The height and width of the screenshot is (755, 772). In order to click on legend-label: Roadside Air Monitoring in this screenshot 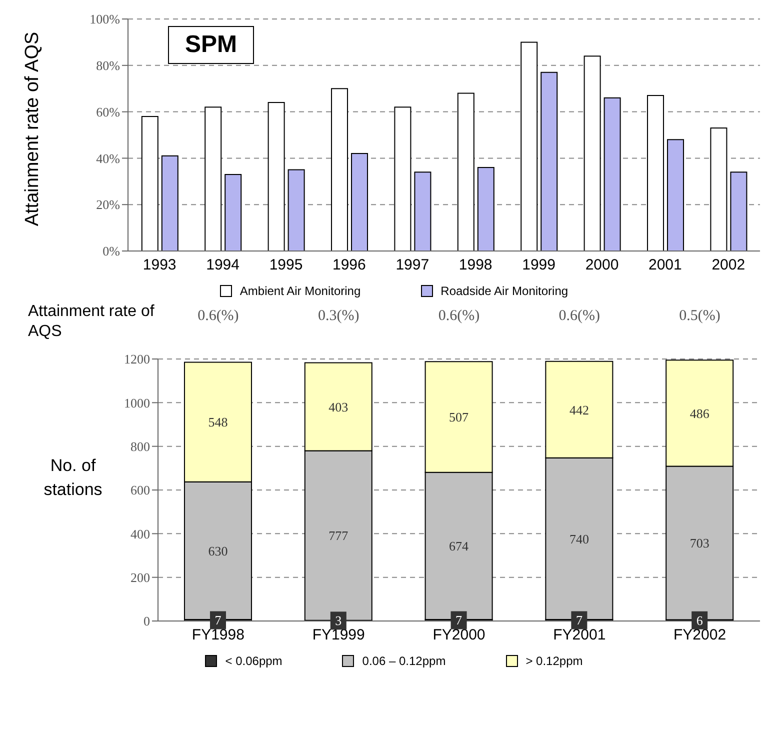, I will do `click(504, 291)`.